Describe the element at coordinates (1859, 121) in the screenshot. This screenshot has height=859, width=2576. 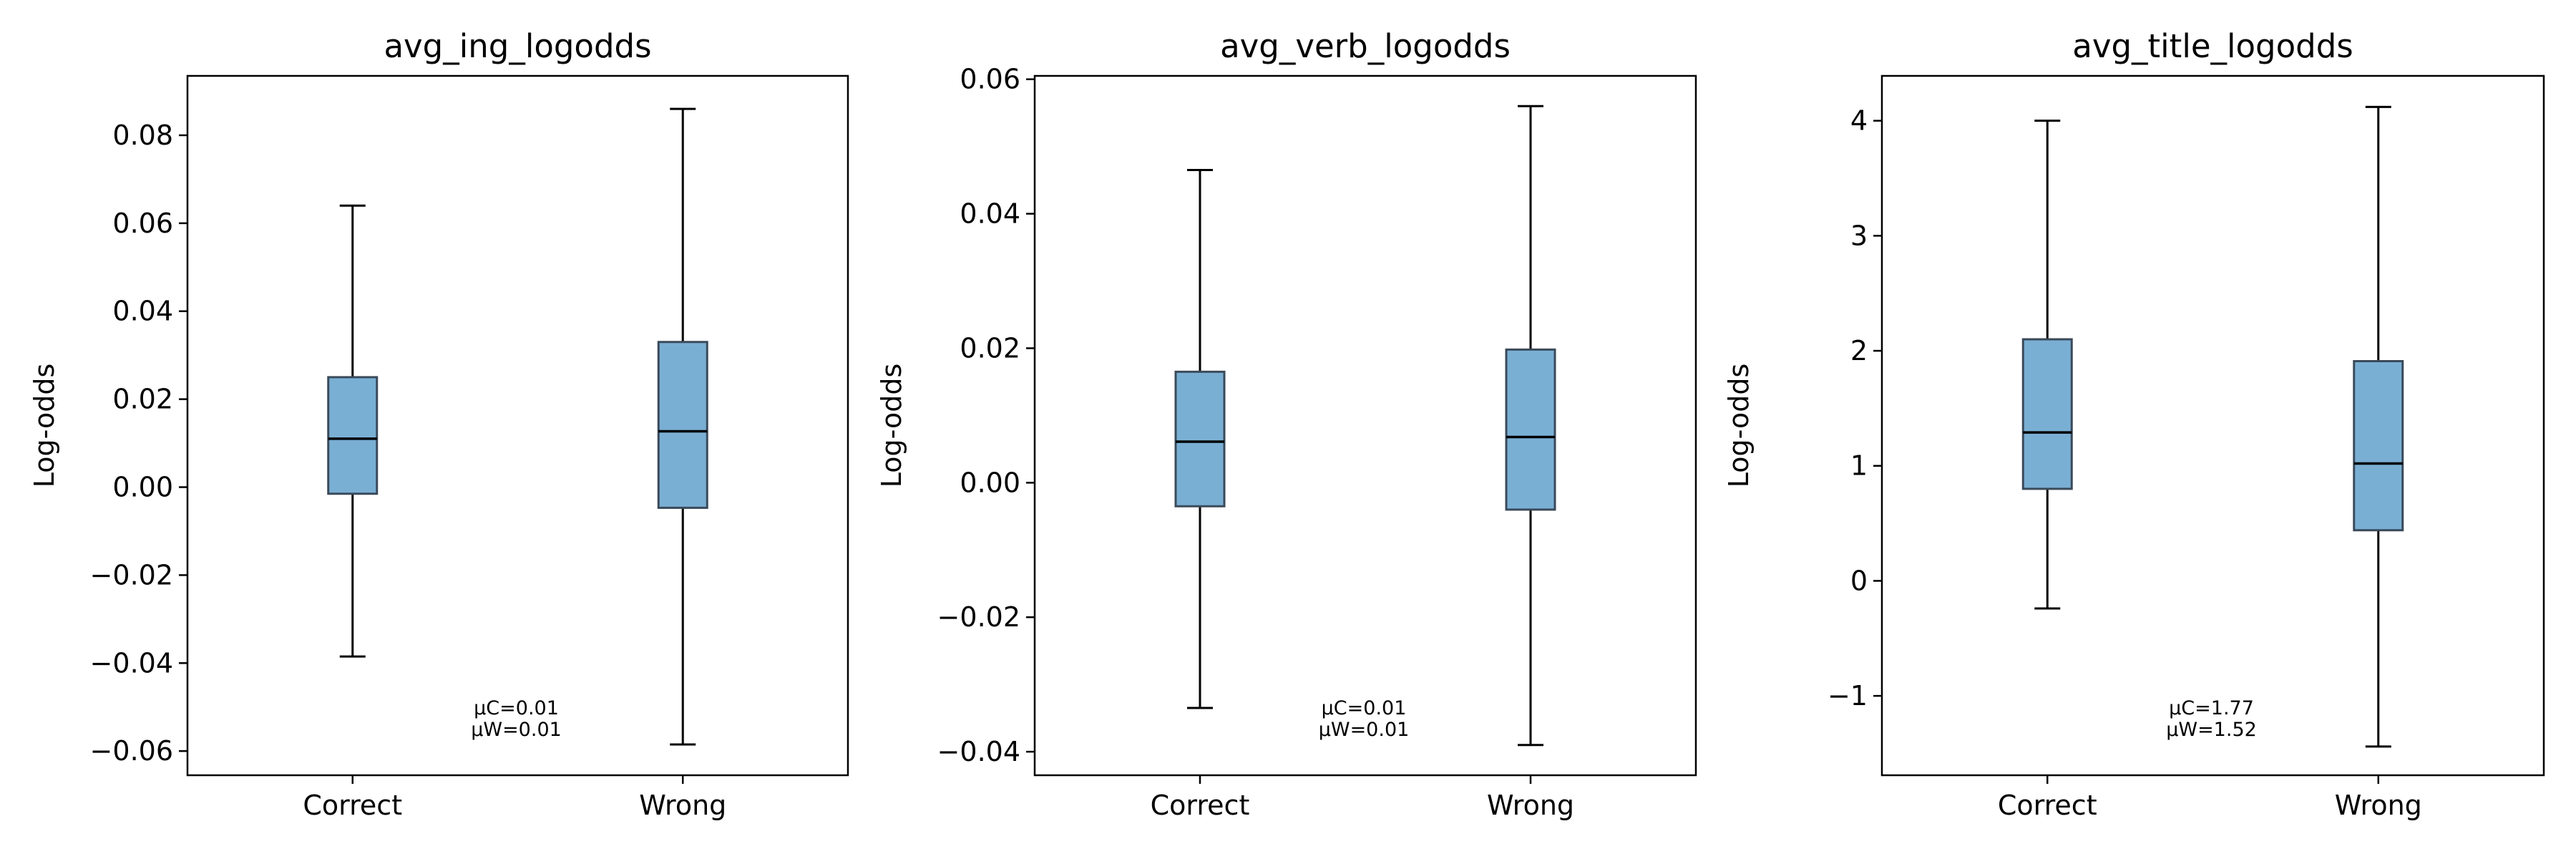
I see `y-tick-label: 4` at that location.